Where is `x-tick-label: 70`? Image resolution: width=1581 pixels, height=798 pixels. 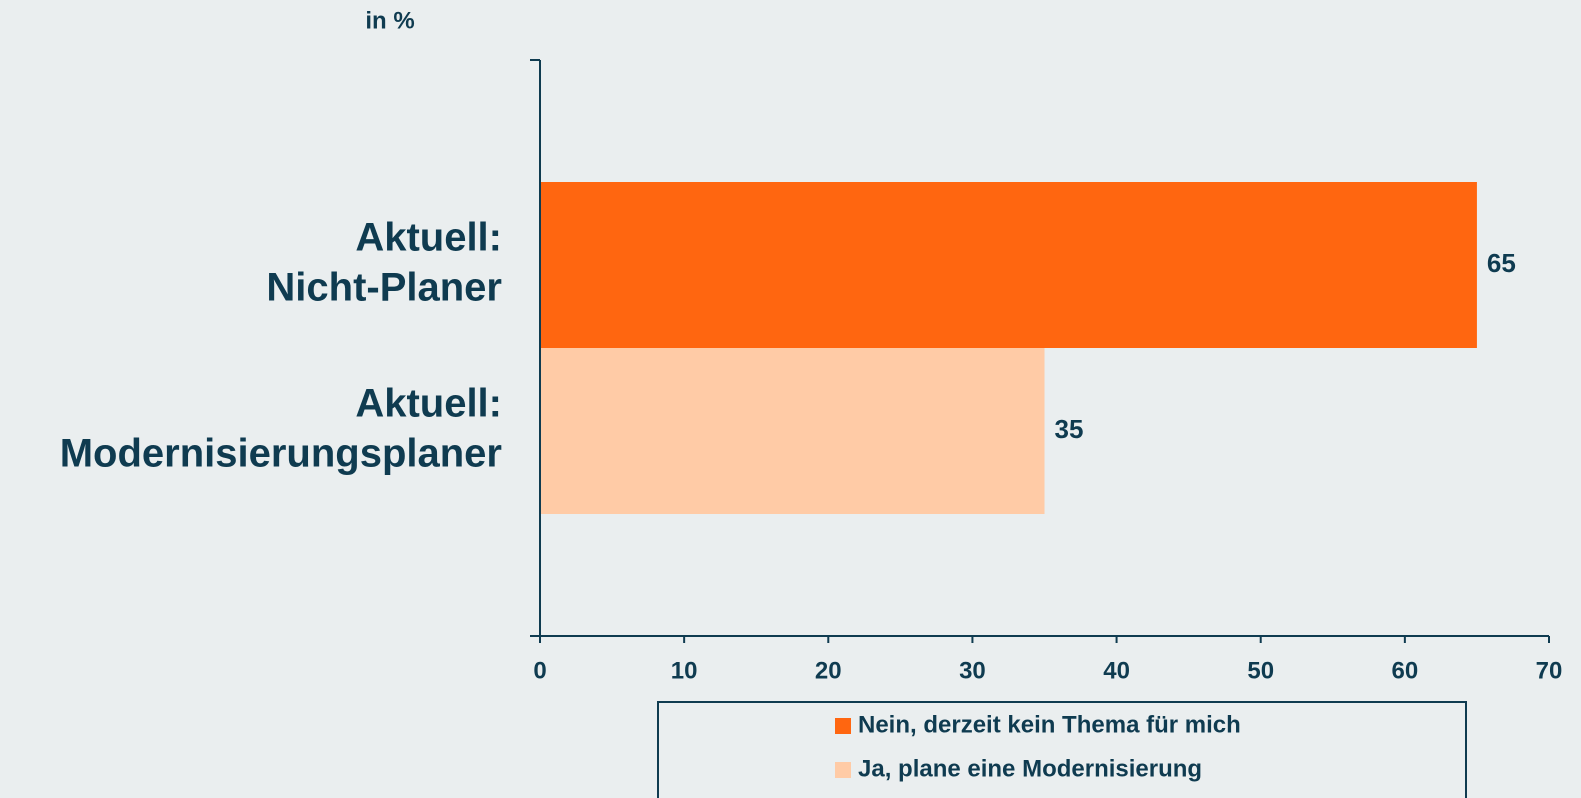
x-tick-label: 70 is located at coordinates (1549, 670).